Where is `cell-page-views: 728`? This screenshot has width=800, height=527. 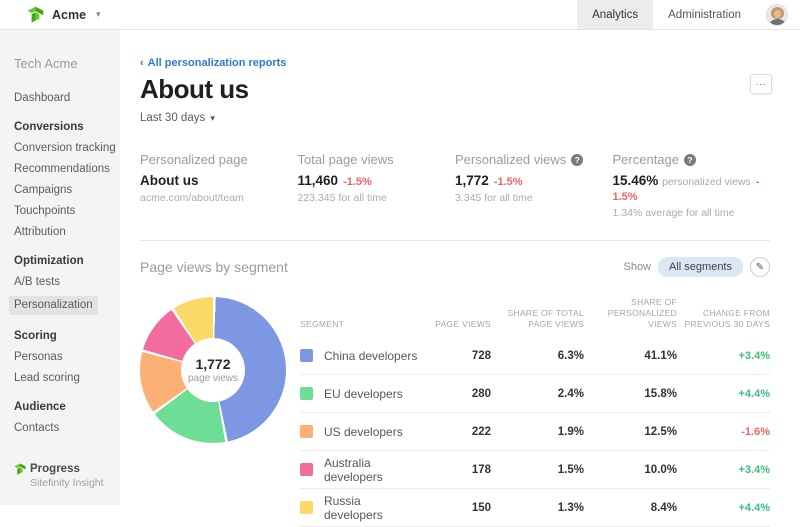 cell-page-views: 728 is located at coordinates (455, 356).